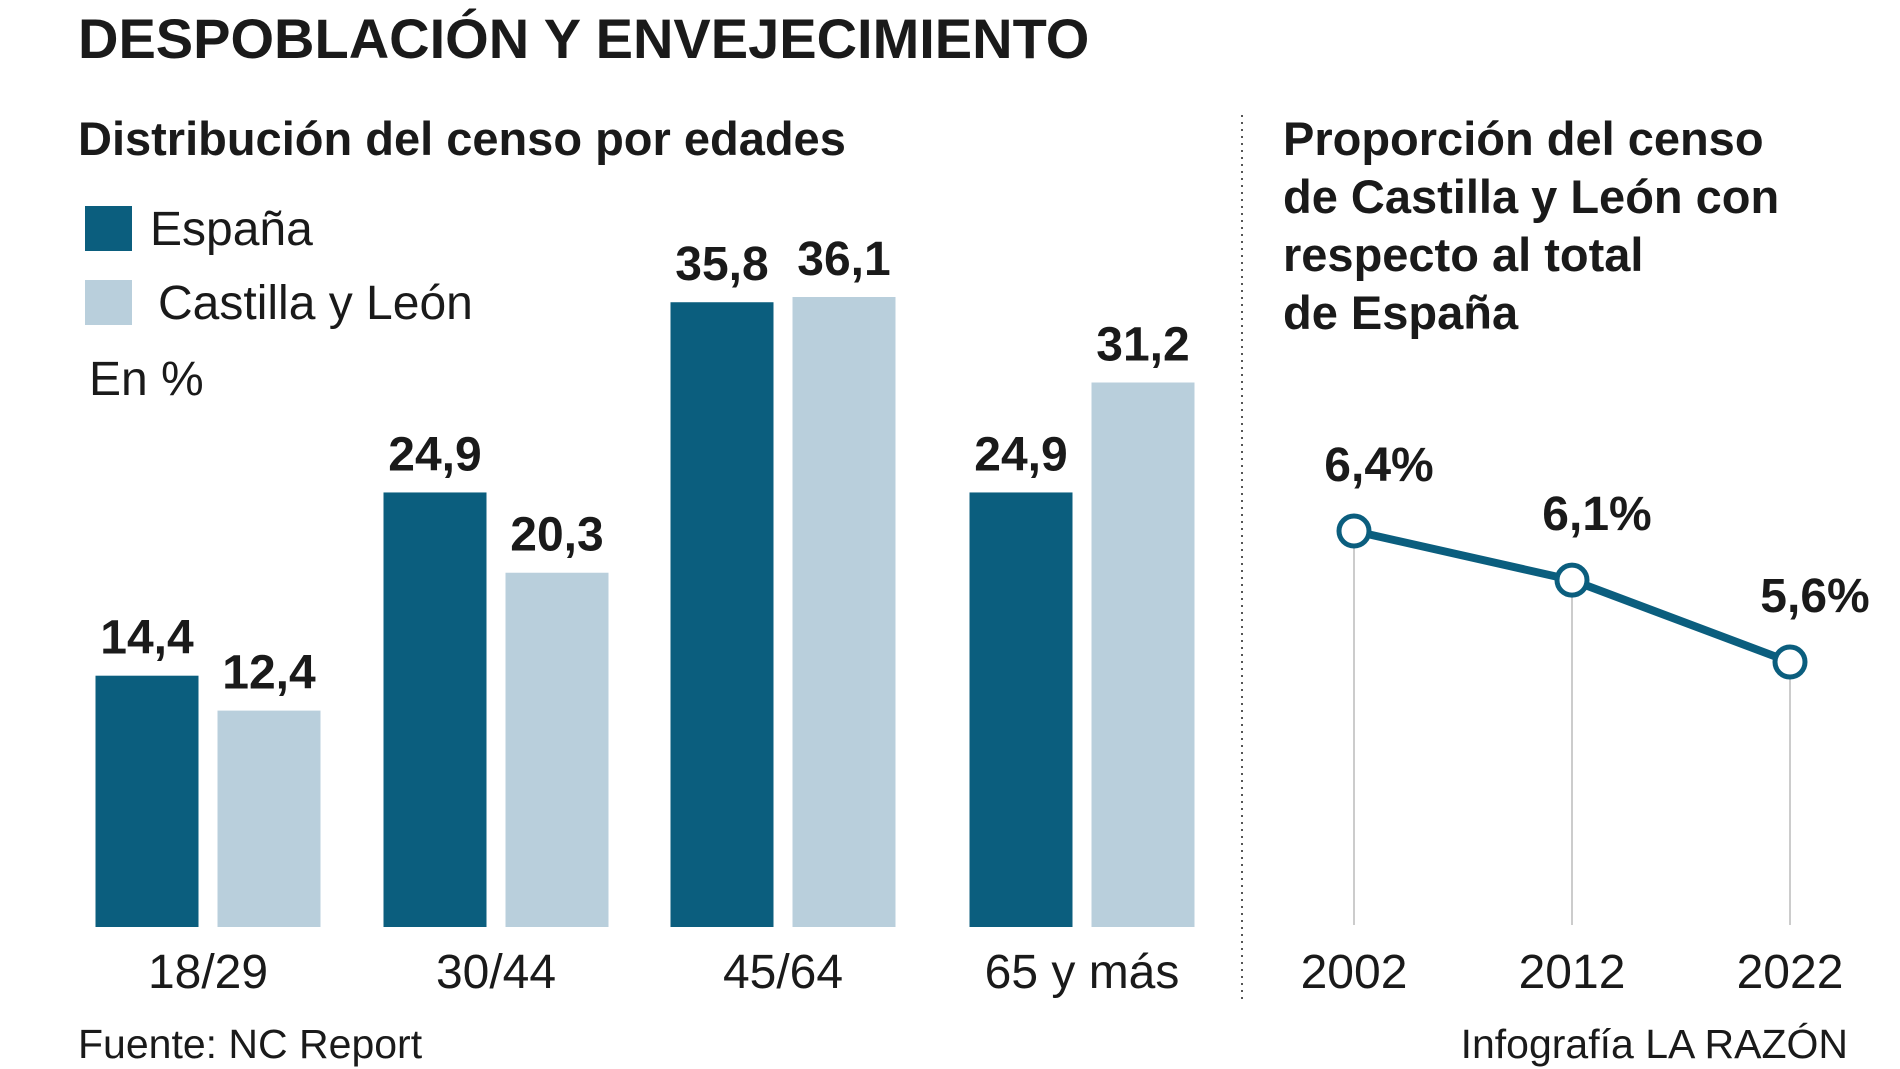 This screenshot has height=1069, width=1900. What do you see at coordinates (1378, 465) in the screenshot?
I see `value-label: 6,4%` at bounding box center [1378, 465].